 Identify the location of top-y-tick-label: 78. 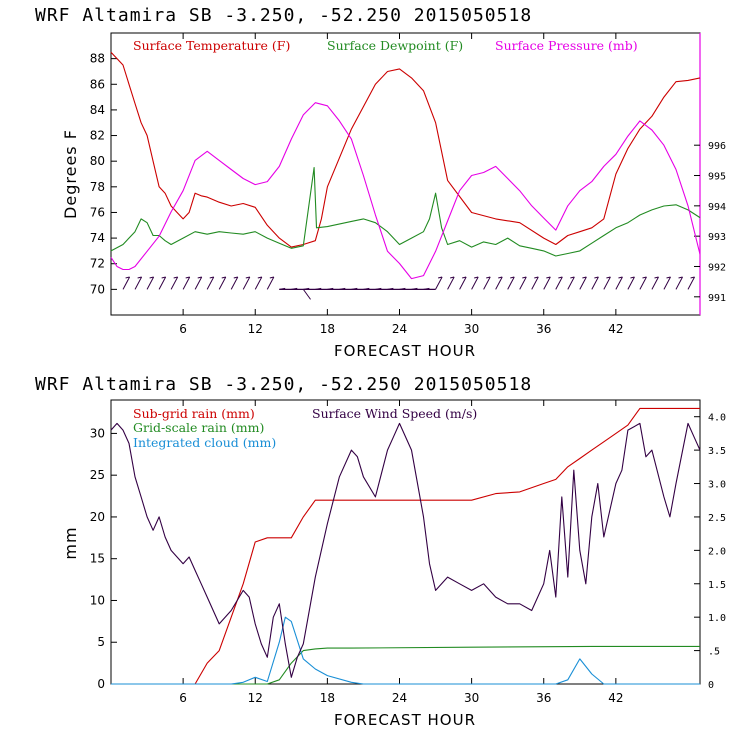
(97, 187).